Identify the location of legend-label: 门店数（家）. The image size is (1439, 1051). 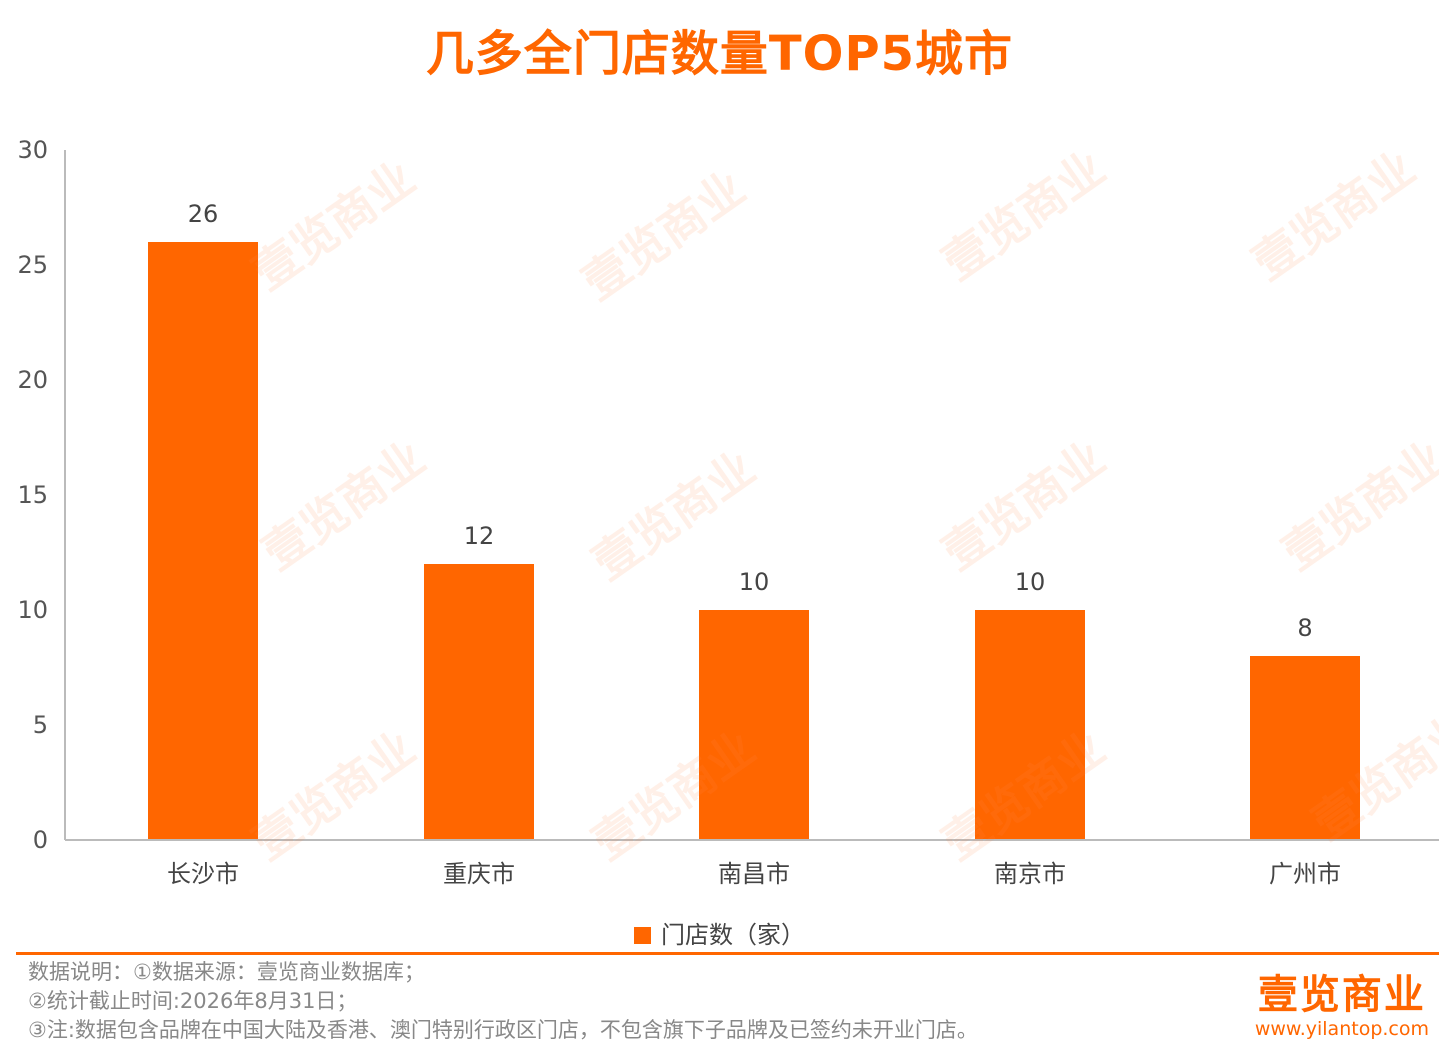
(733, 935).